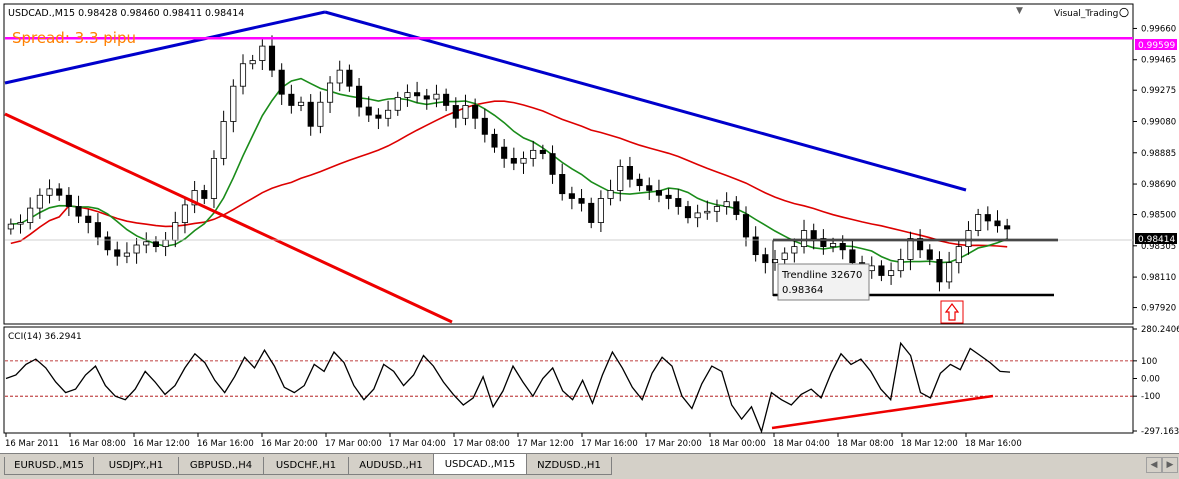 Image resolution: width=1179 pixels, height=479 pixels. What do you see at coordinates (1156, 238) in the screenshot?
I see `current-price-box` at bounding box center [1156, 238].